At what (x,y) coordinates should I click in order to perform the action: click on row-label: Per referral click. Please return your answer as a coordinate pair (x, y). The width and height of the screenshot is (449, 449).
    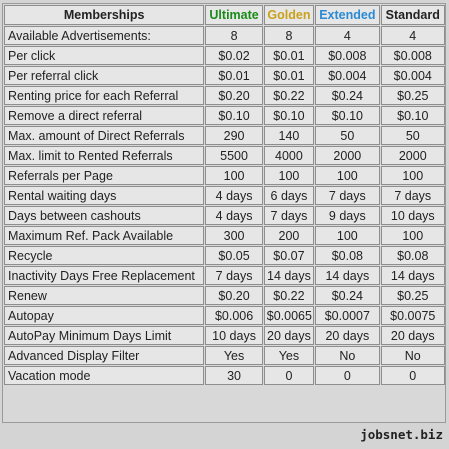
    Looking at the image, I should click on (104, 75).